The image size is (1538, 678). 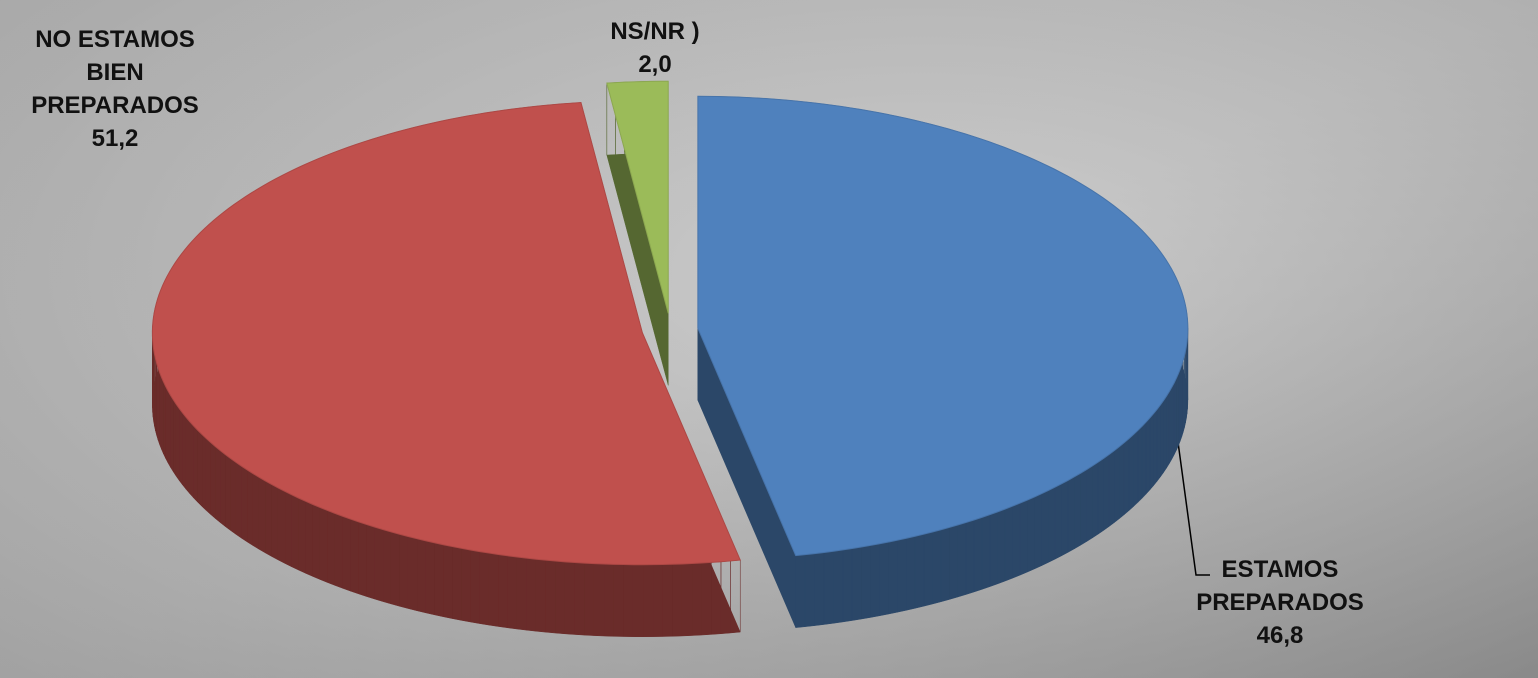 I want to click on category-label: ESTAMOS PREPARADOS, so click(x=1280, y=586).